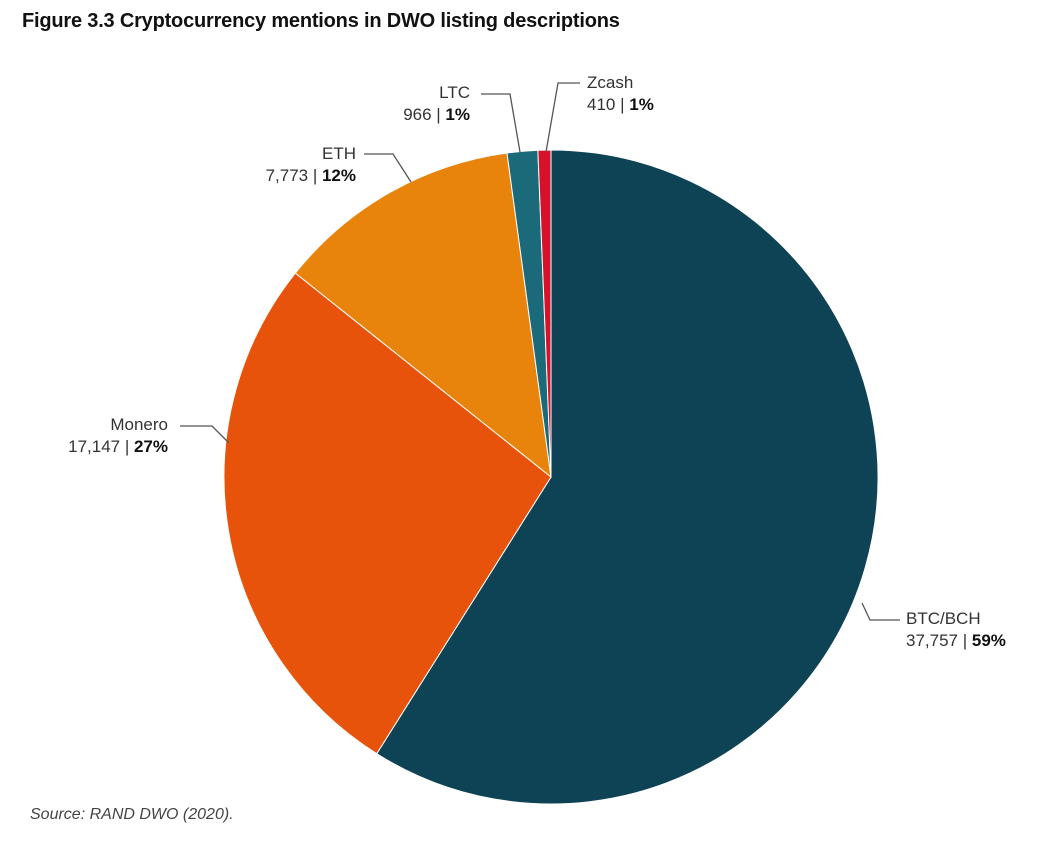 This screenshot has width=1050, height=864. I want to click on slice-count-btc-bch: 37,757 |, so click(939, 640).